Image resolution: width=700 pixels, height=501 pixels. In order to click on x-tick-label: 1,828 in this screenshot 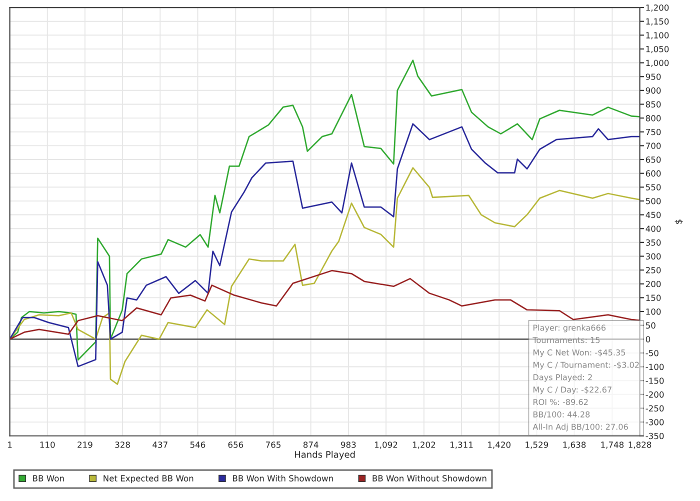, I will do `click(640, 445)`.